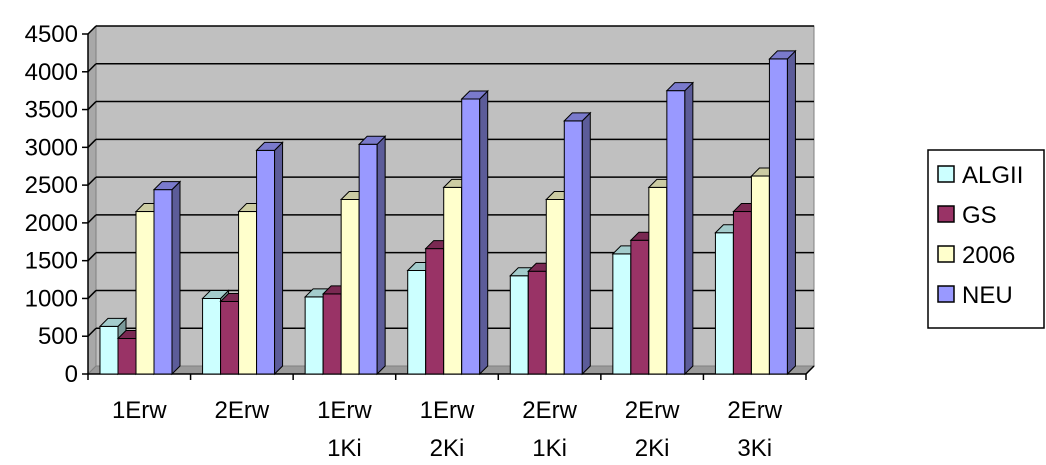  Describe the element at coordinates (58, 336) in the screenshot. I see `y-tick-label: 500` at that location.